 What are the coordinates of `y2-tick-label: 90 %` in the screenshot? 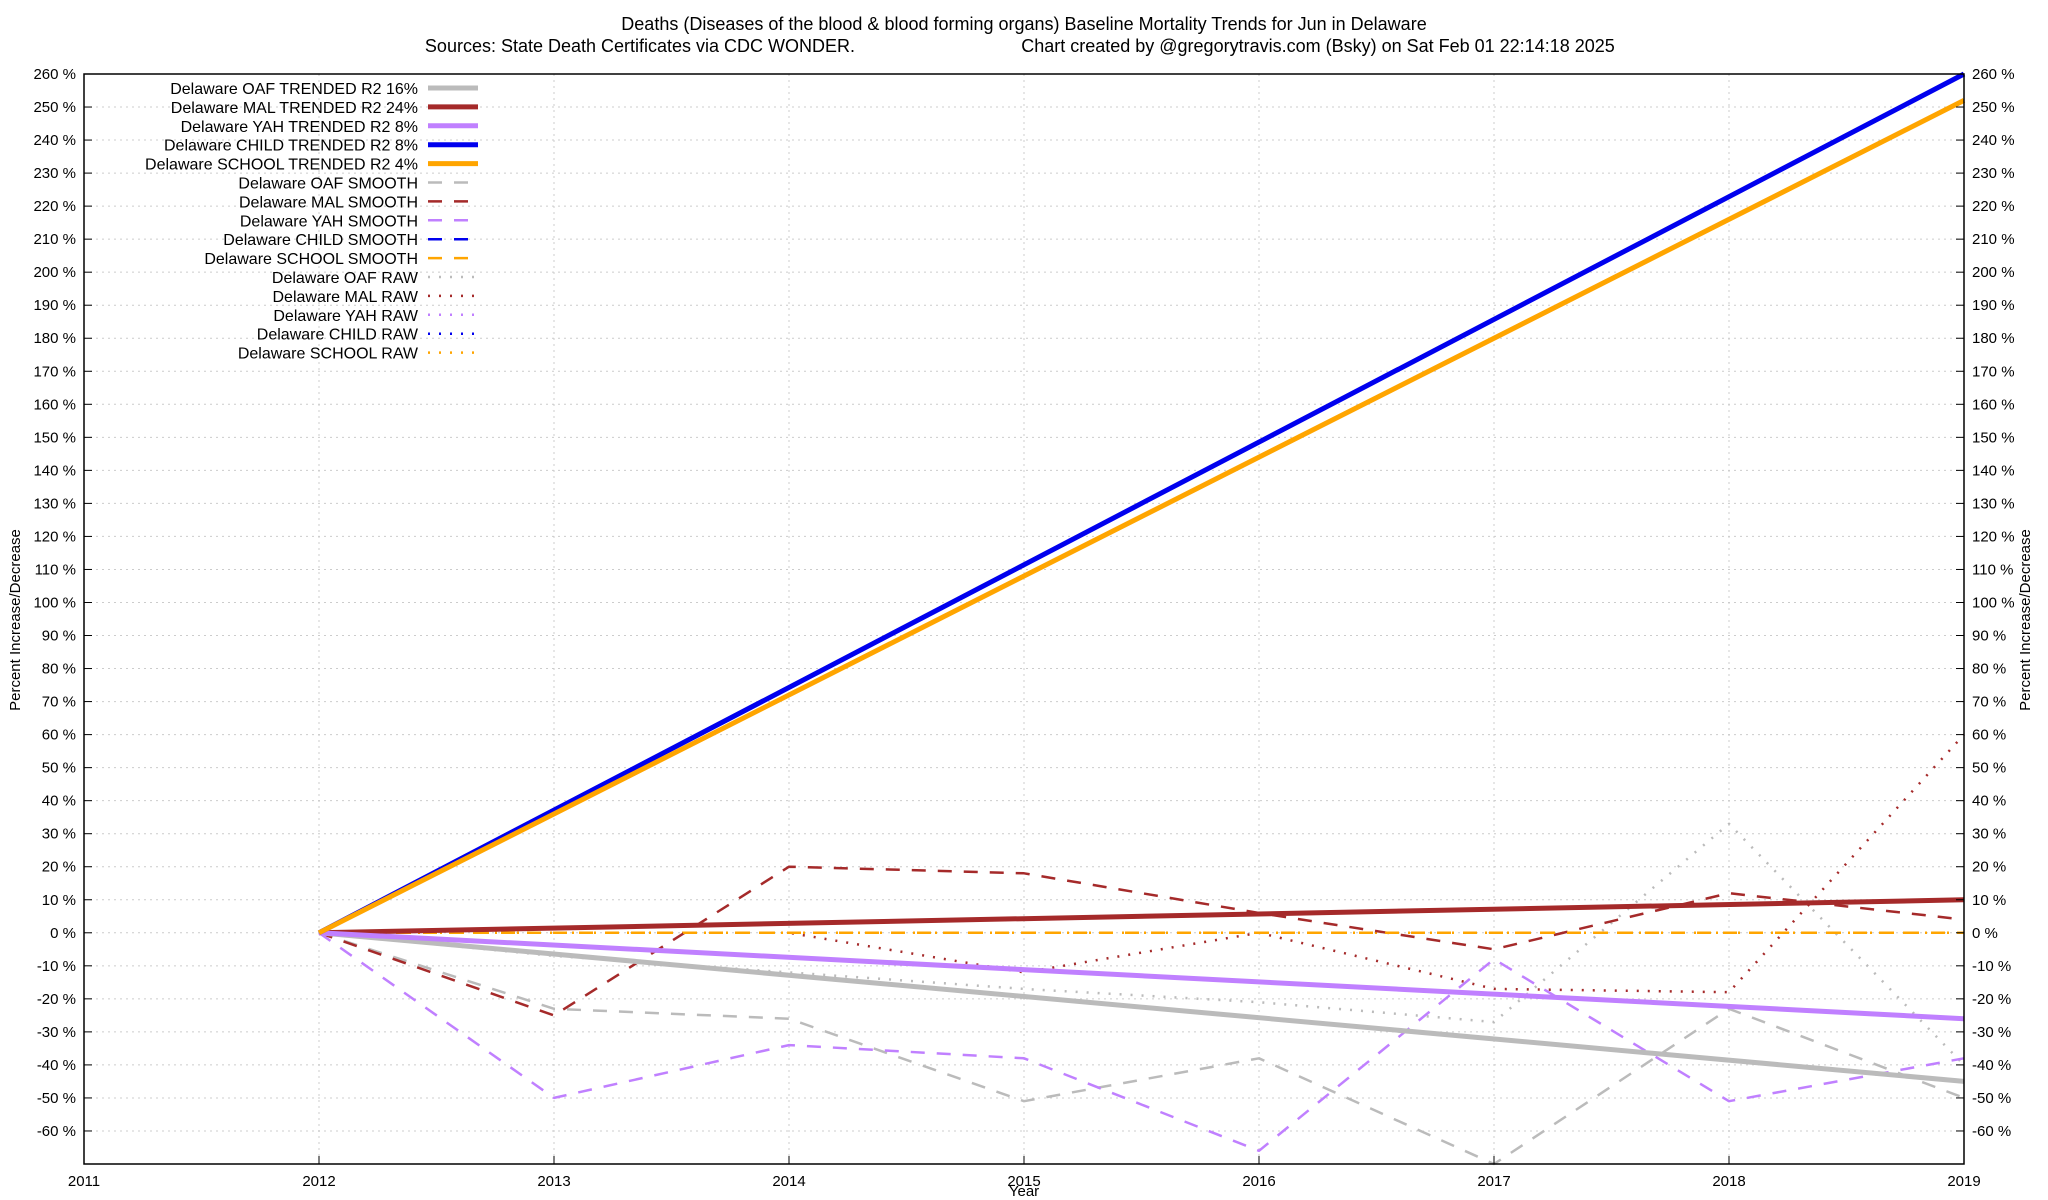 It's located at (1989, 636).